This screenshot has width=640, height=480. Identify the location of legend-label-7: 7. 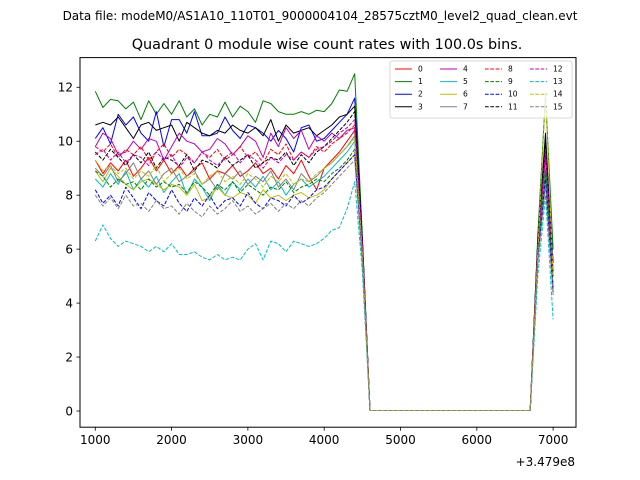
(465, 106).